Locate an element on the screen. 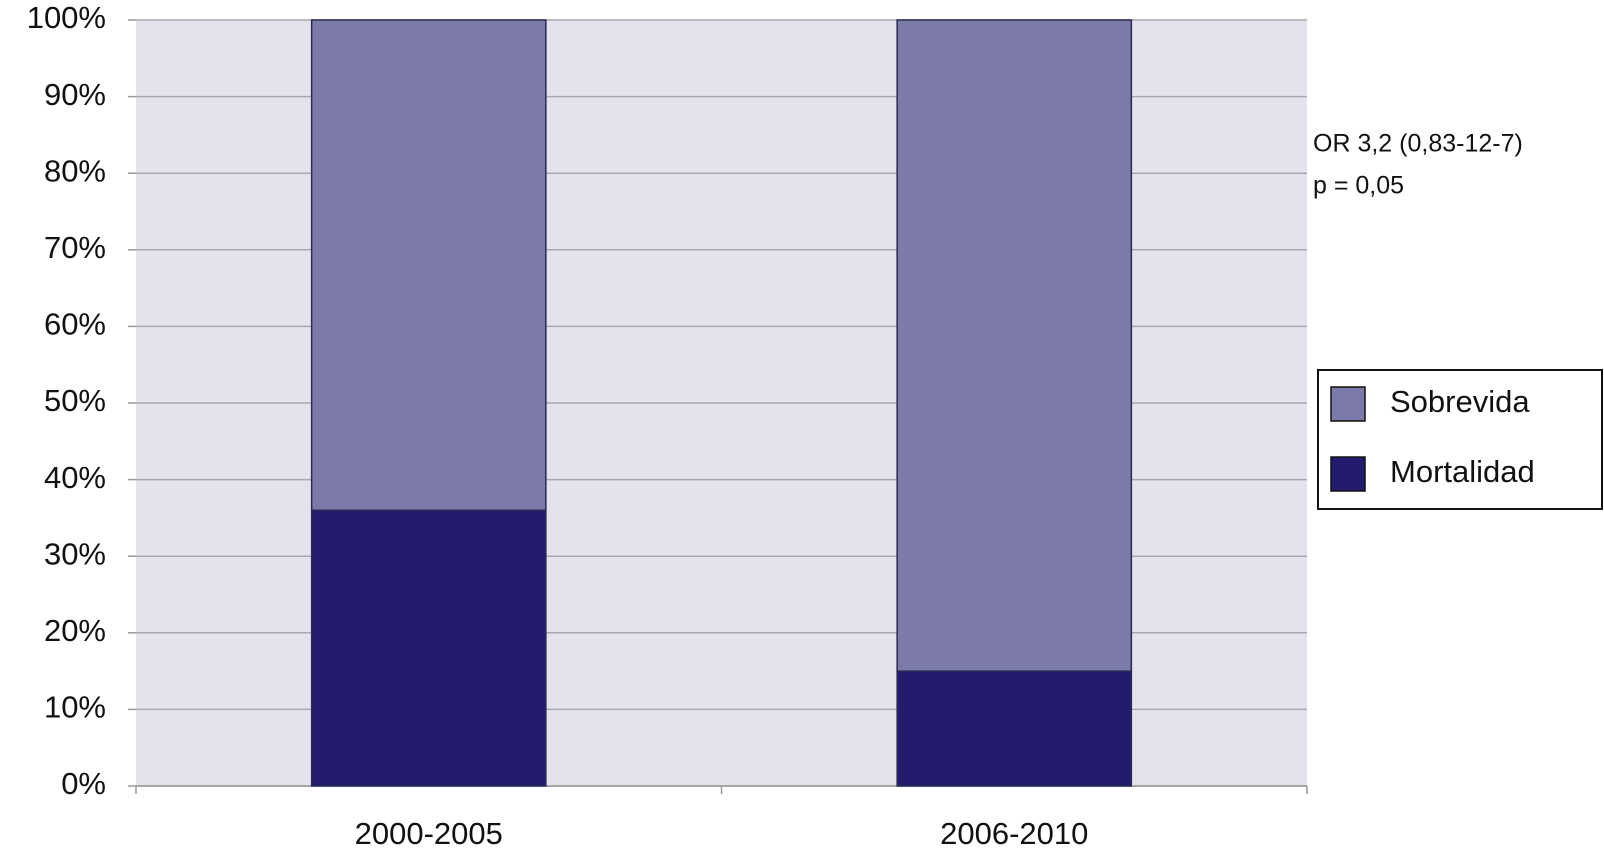 Image resolution: width=1604 pixels, height=858 pixels. annotation: OR 3,2 (0,83-12-7) is located at coordinates (1418, 144).